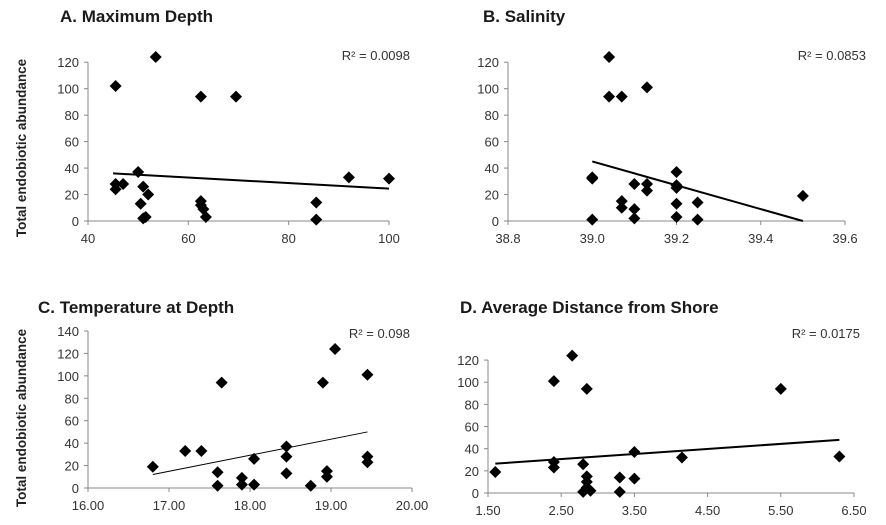 Image resolution: width=886 pixels, height=525 pixels. I want to click on y-tick-label: 140, so click(68, 331).